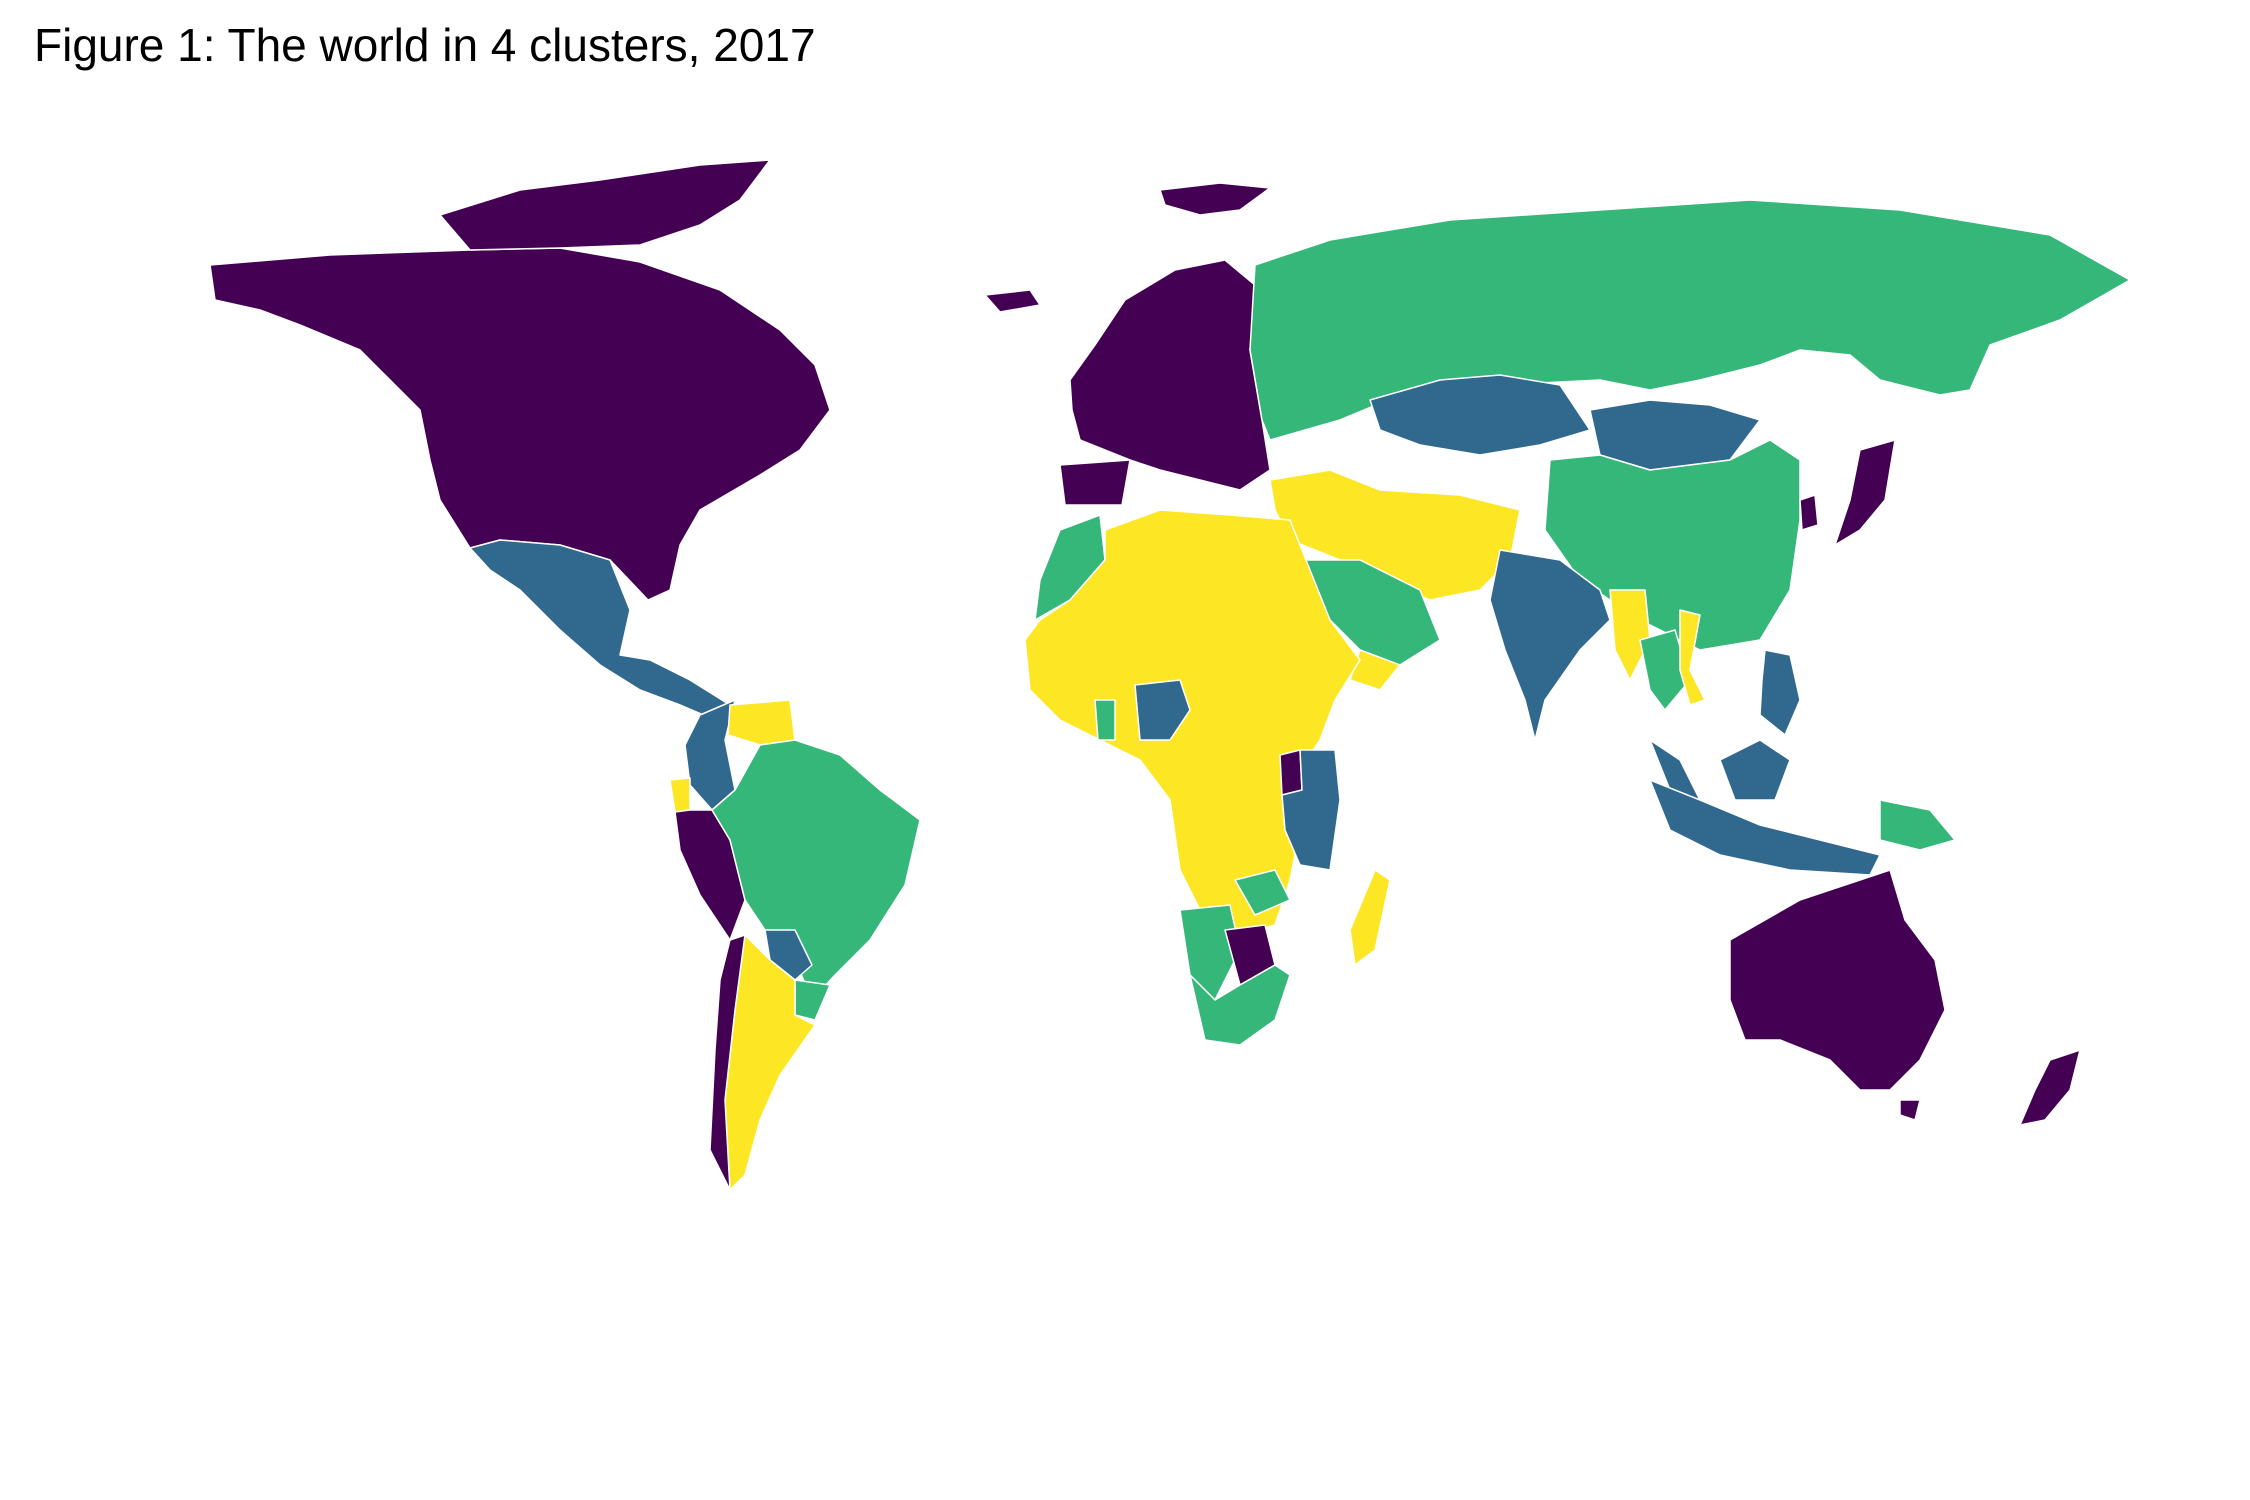 This screenshot has width=2250, height=1500. Describe the element at coordinates (1105, 720) in the screenshot. I see `region-ghana` at that location.